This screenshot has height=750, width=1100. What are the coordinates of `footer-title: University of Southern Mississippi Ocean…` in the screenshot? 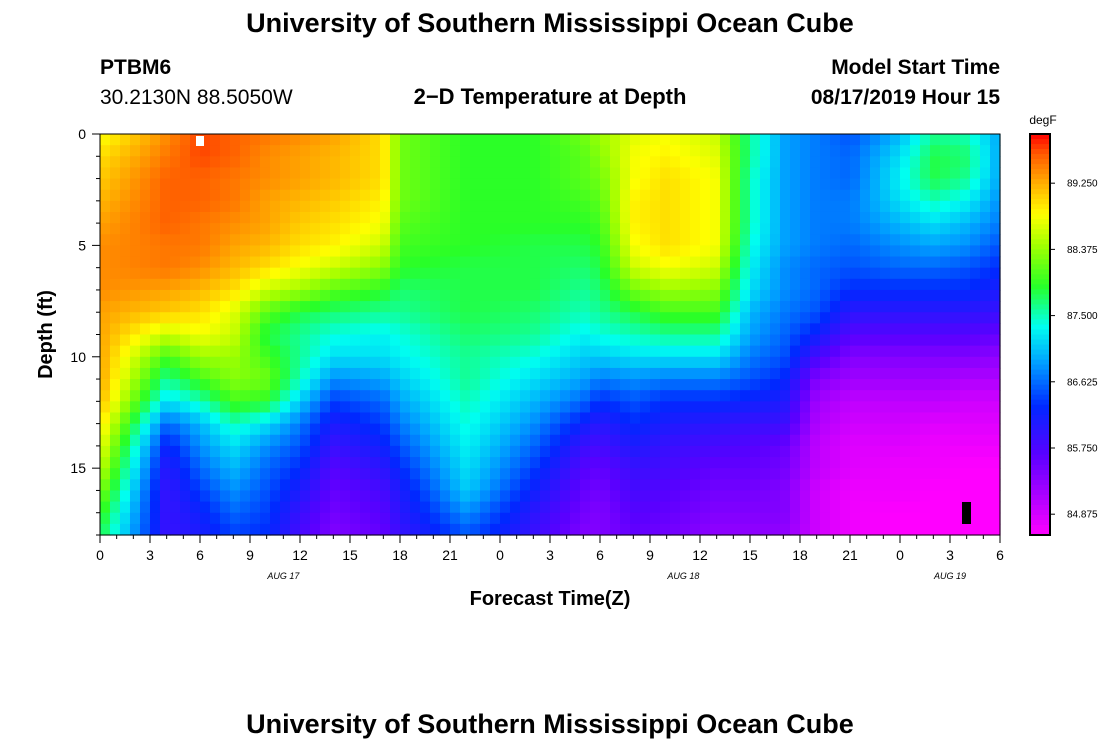 It's located at (550, 724).